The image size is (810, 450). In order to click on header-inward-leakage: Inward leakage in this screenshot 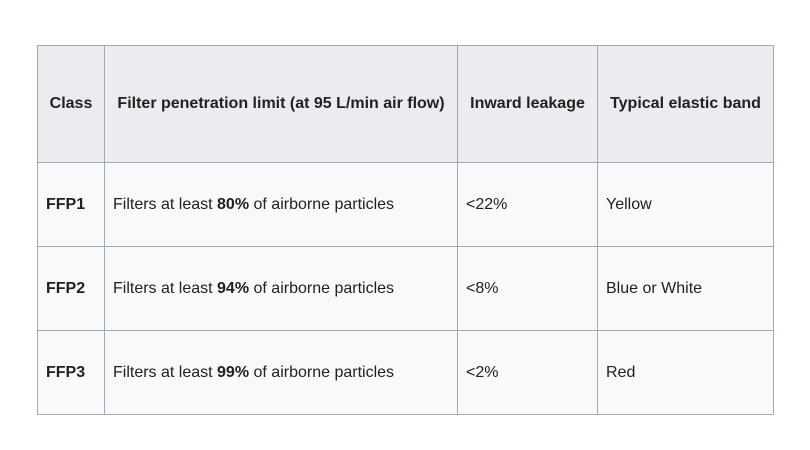, I will do `click(527, 104)`.